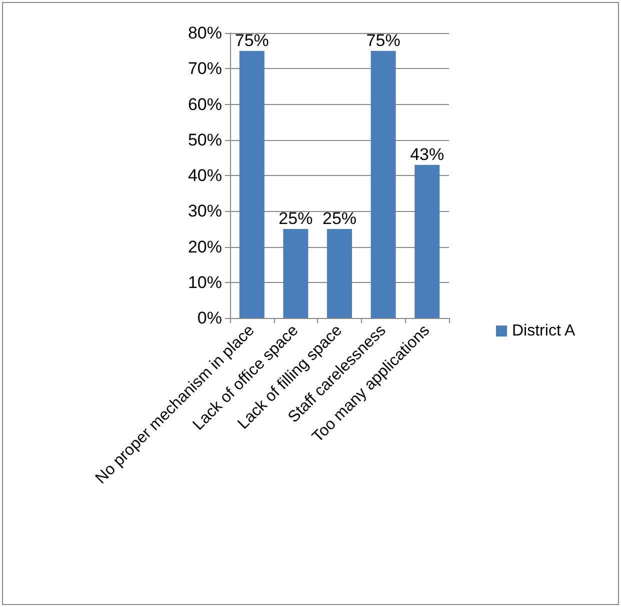 Image resolution: width=621 pixels, height=607 pixels. Describe the element at coordinates (205, 33) in the screenshot. I see `y-tick-label: 80%` at that location.